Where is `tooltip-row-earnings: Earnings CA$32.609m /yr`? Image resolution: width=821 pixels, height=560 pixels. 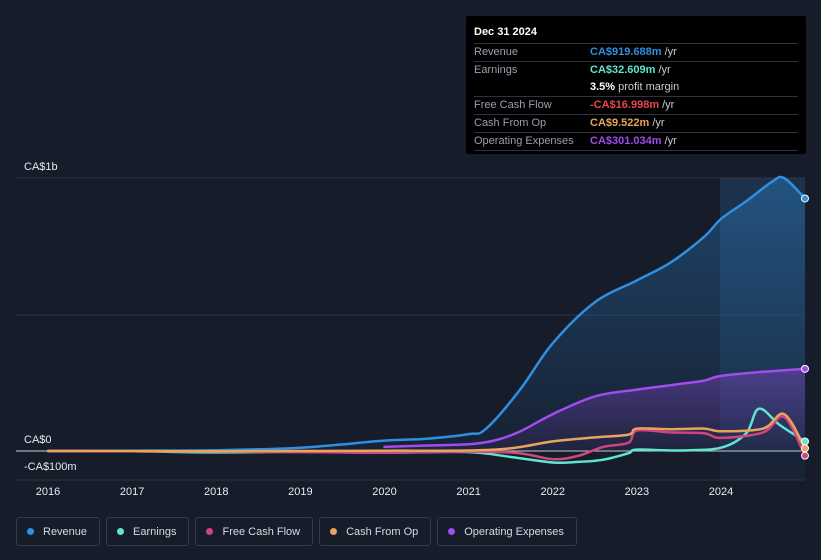
tooltip-row-earnings: Earnings CA$32.609m /yr is located at coordinates (636, 70).